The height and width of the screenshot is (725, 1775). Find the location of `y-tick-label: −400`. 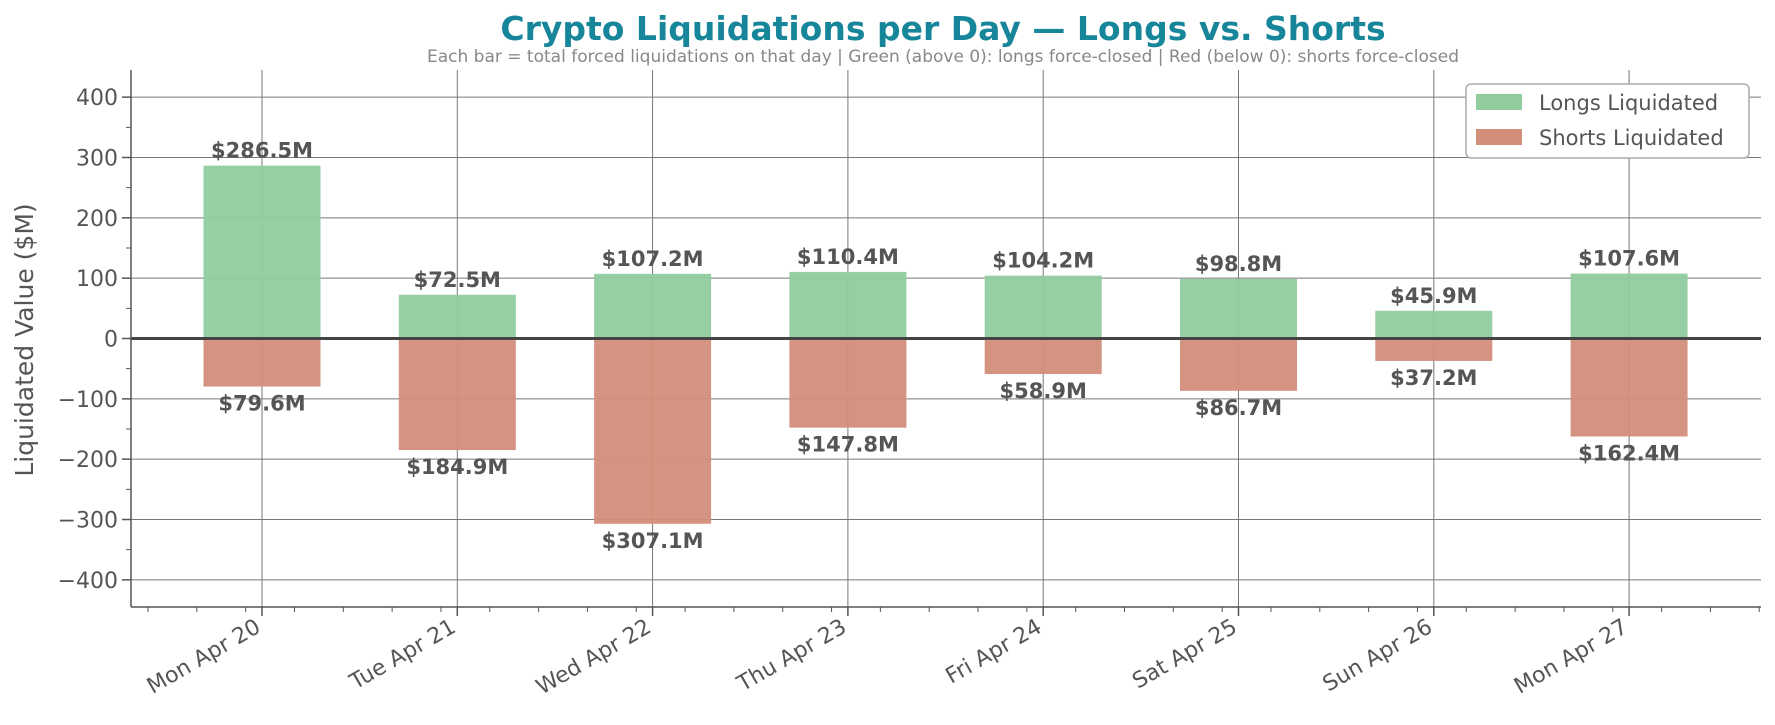

y-tick-label: −400 is located at coordinates (88, 581).